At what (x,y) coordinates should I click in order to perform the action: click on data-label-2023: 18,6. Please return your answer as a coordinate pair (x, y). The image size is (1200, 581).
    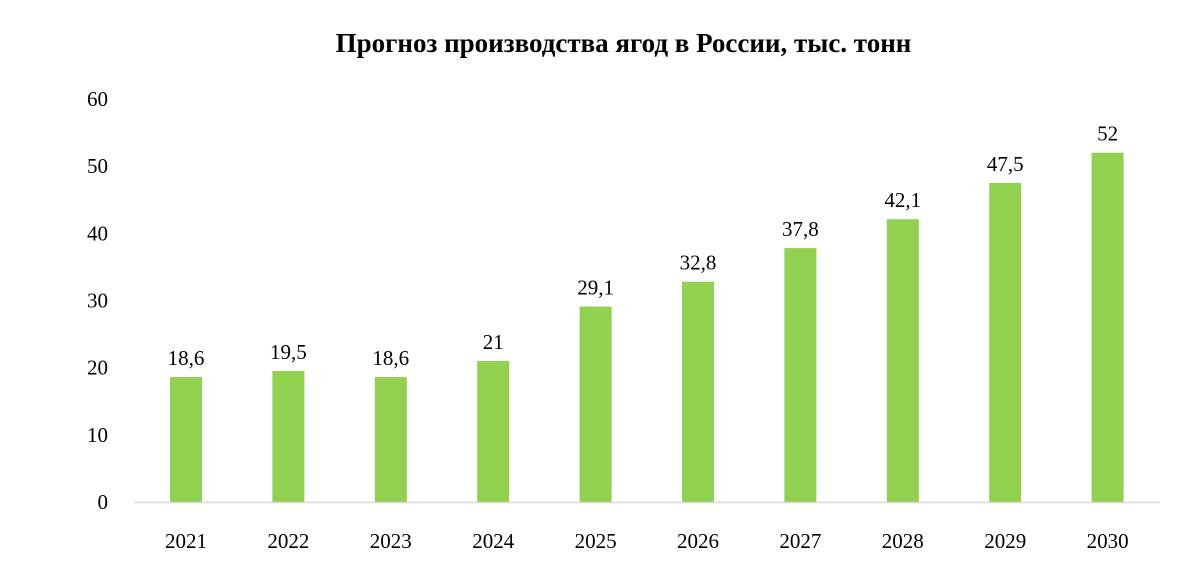
    Looking at the image, I should click on (390, 358).